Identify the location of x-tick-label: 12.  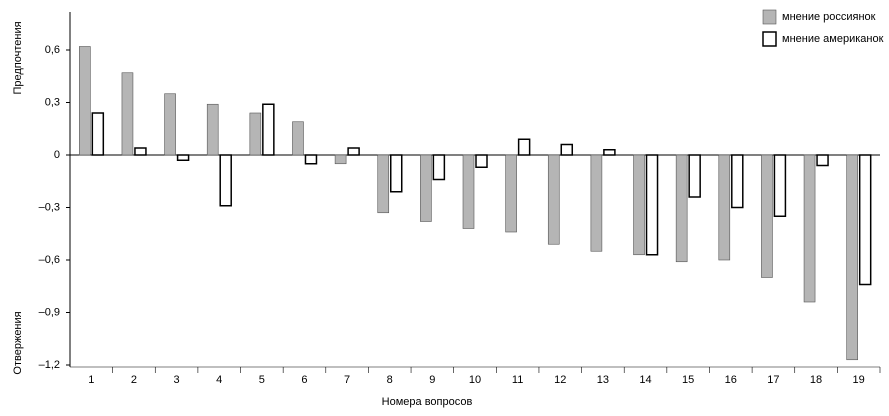
(560, 380).